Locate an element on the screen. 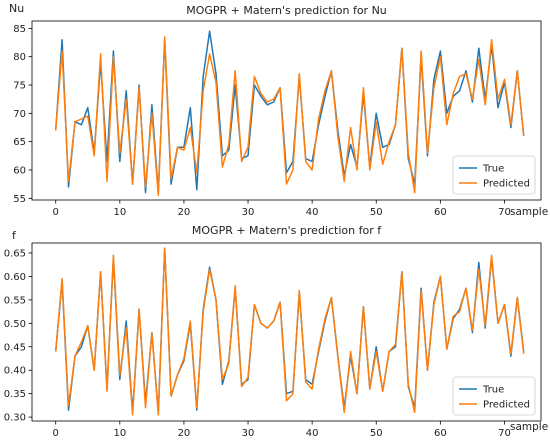 The image size is (550, 440). chart-title: MOGPR + Matern's prediction for f is located at coordinates (287, 230).